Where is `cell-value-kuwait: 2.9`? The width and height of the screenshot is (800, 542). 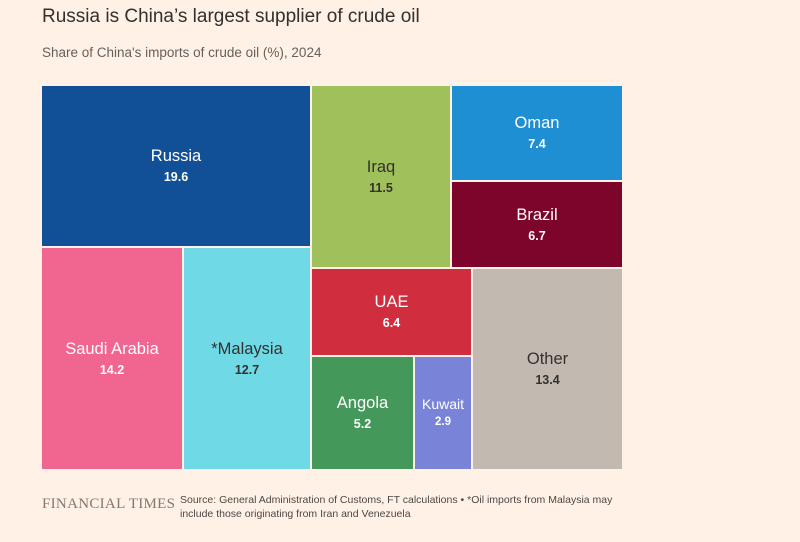
cell-value-kuwait: 2.9 is located at coordinates (443, 422).